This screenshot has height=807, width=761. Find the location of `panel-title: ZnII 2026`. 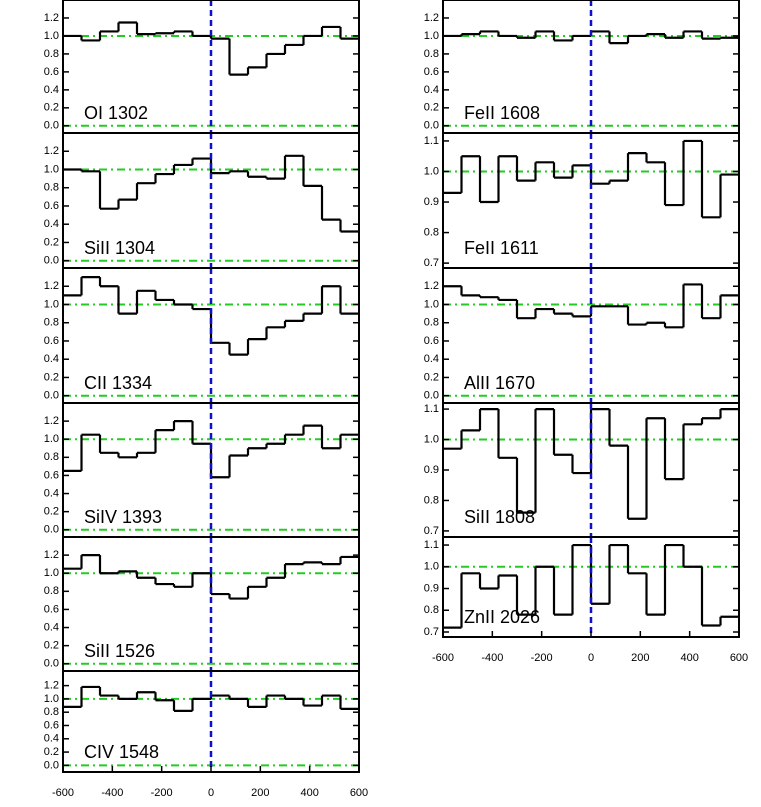

panel-title: ZnII 2026 is located at coordinates (502, 617).